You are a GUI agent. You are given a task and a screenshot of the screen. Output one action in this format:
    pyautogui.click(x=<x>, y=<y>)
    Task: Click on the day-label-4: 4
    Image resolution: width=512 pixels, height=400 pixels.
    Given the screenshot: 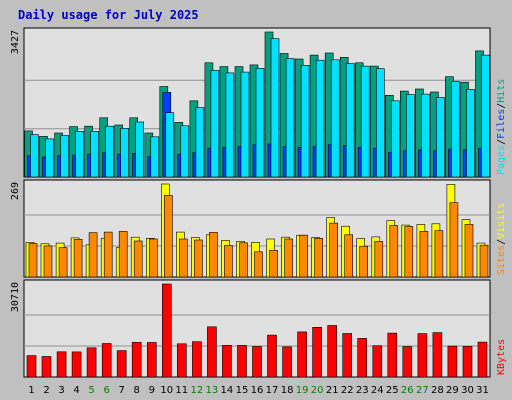 What is the action you would take?
    pyautogui.click(x=76, y=390)
    